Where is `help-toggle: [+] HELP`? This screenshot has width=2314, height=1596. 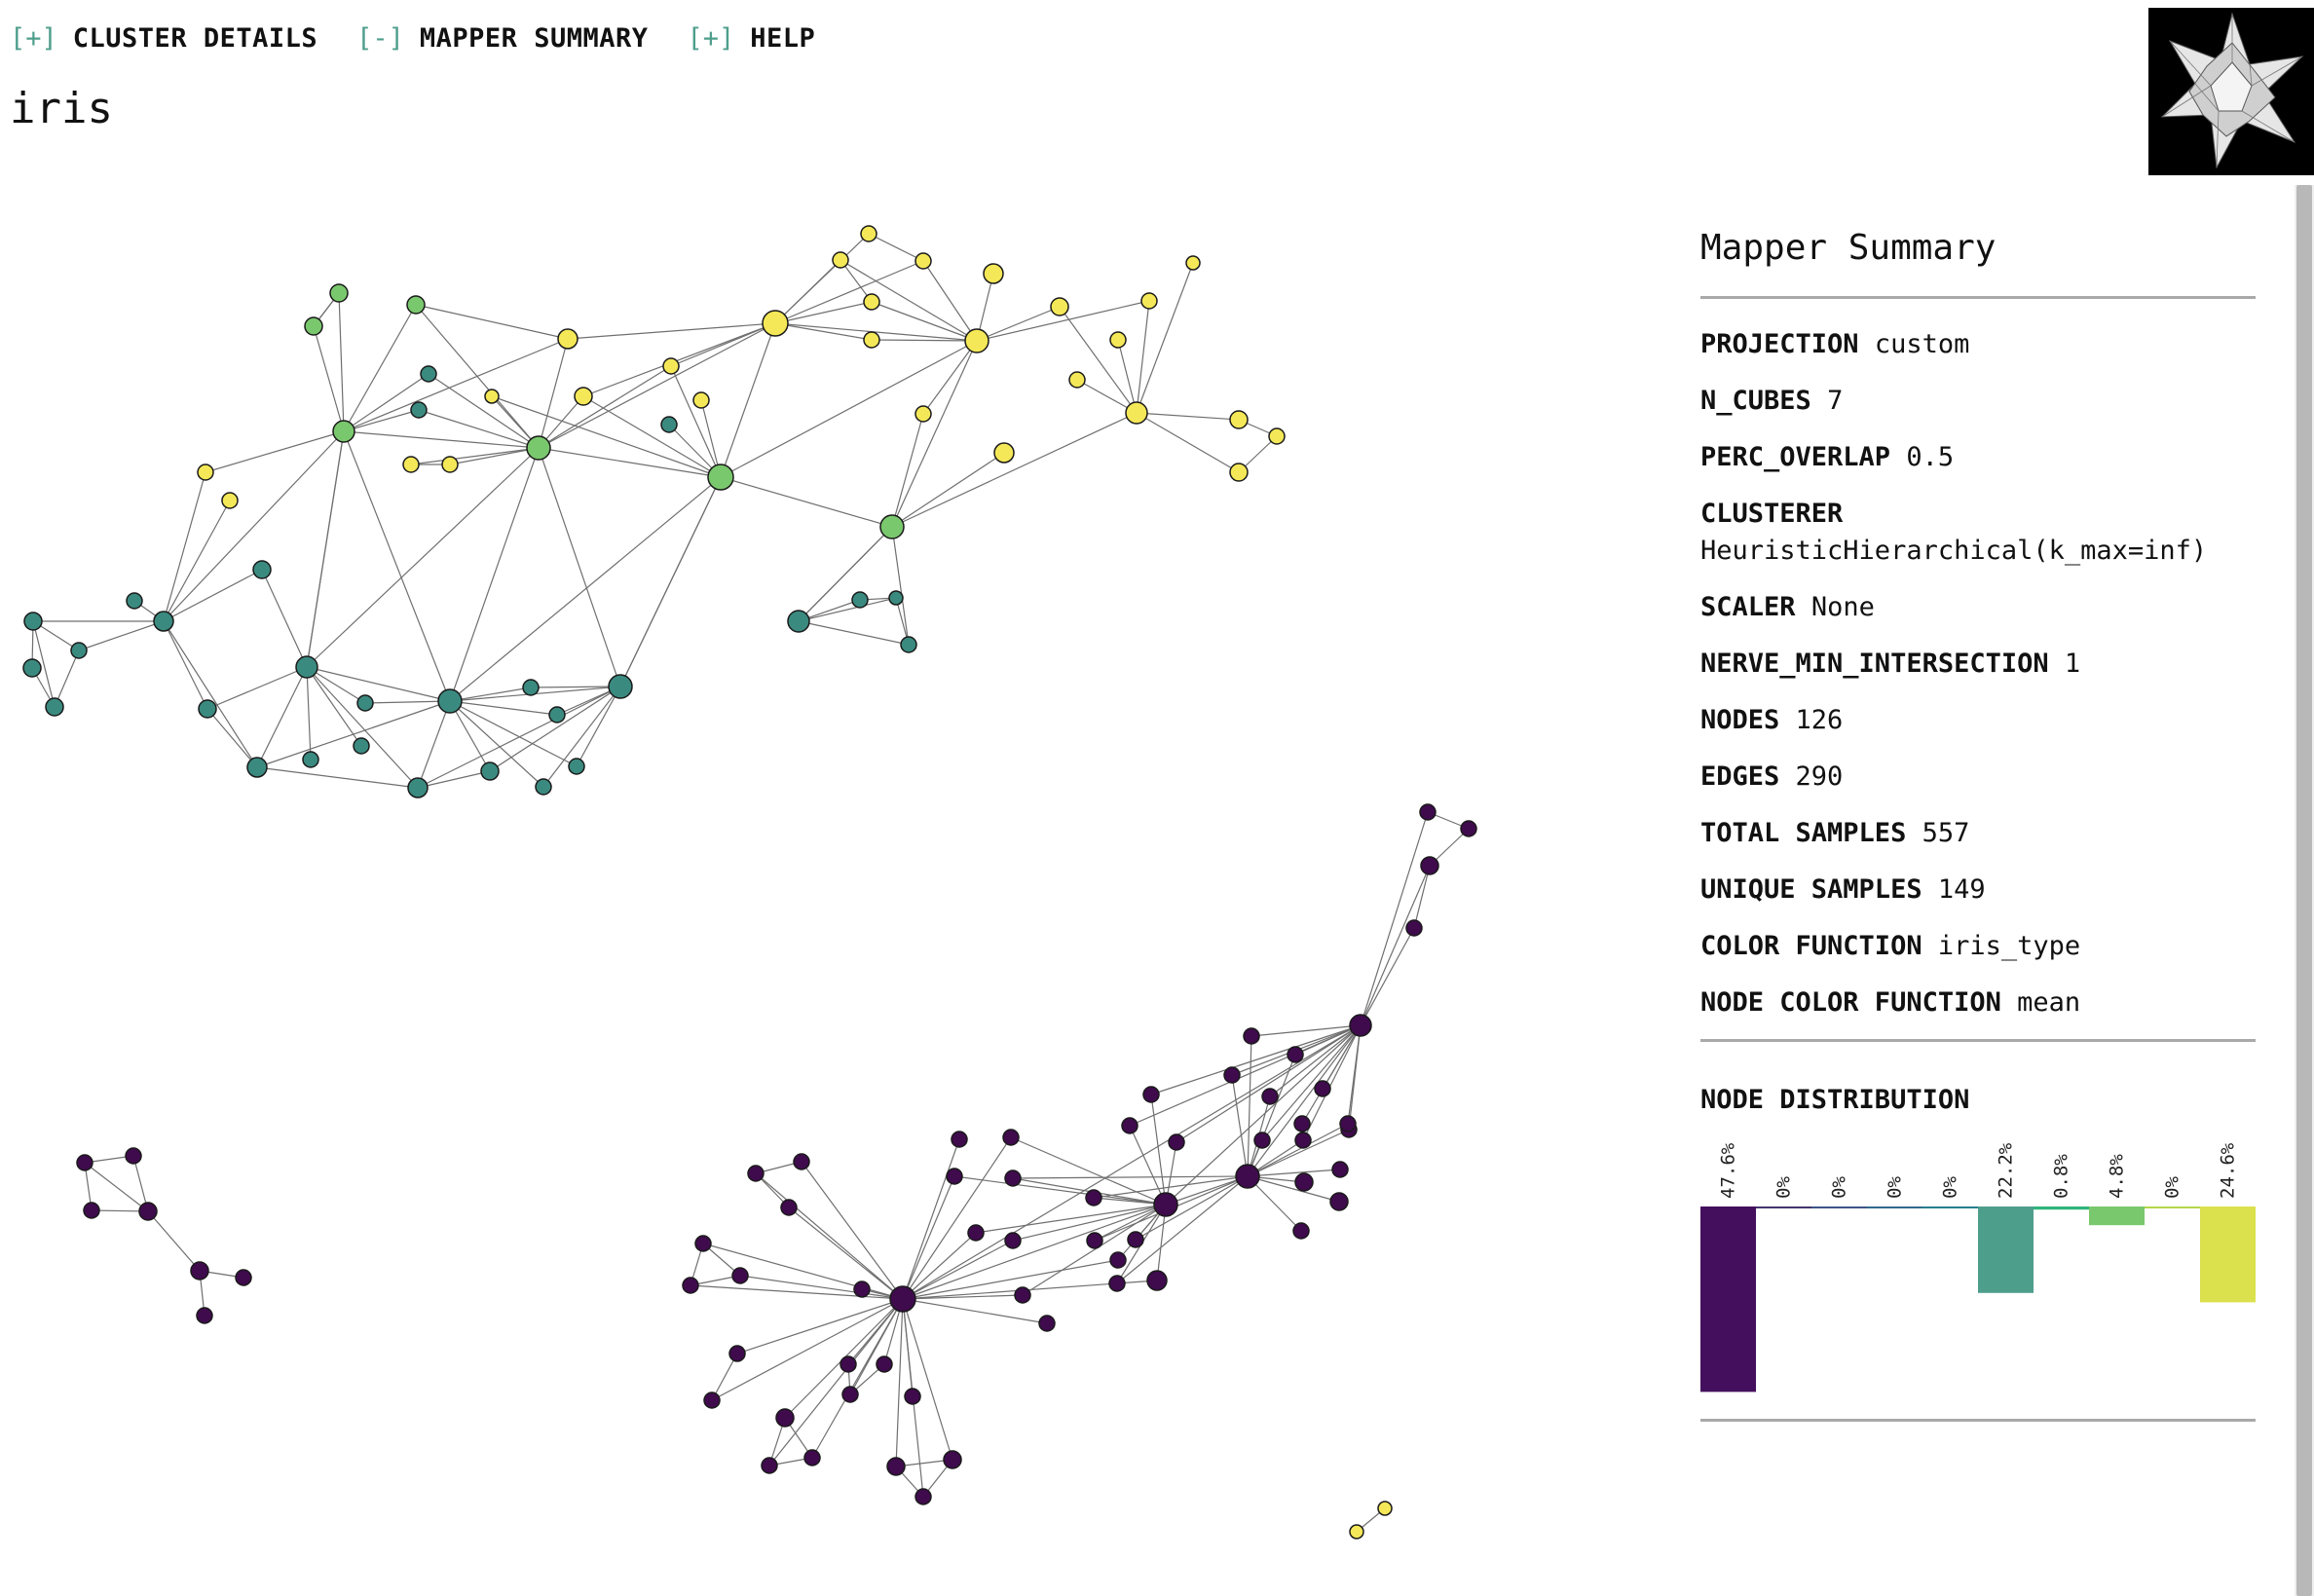
help-toggle: [+] HELP is located at coordinates (751, 39).